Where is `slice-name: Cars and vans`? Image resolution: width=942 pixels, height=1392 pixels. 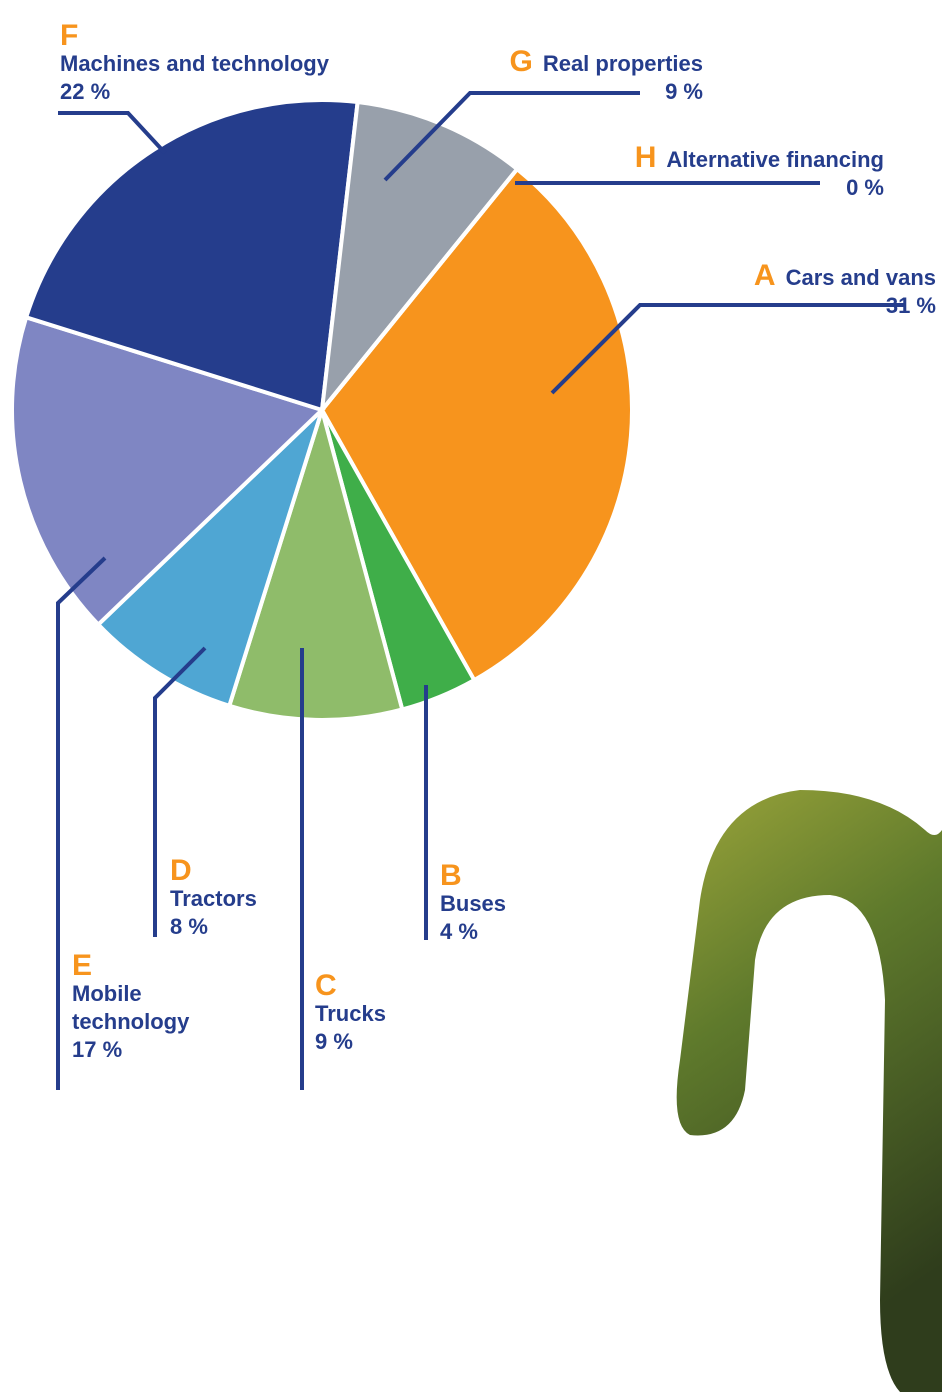
slice-name: Cars and vans is located at coordinates (860, 277).